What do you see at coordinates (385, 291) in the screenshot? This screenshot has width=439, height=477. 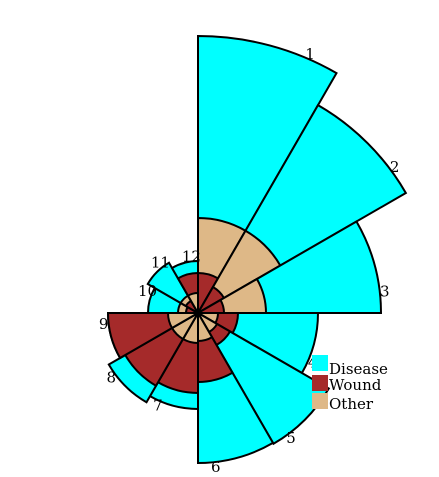 I see `month-label-3: 3` at bounding box center [385, 291].